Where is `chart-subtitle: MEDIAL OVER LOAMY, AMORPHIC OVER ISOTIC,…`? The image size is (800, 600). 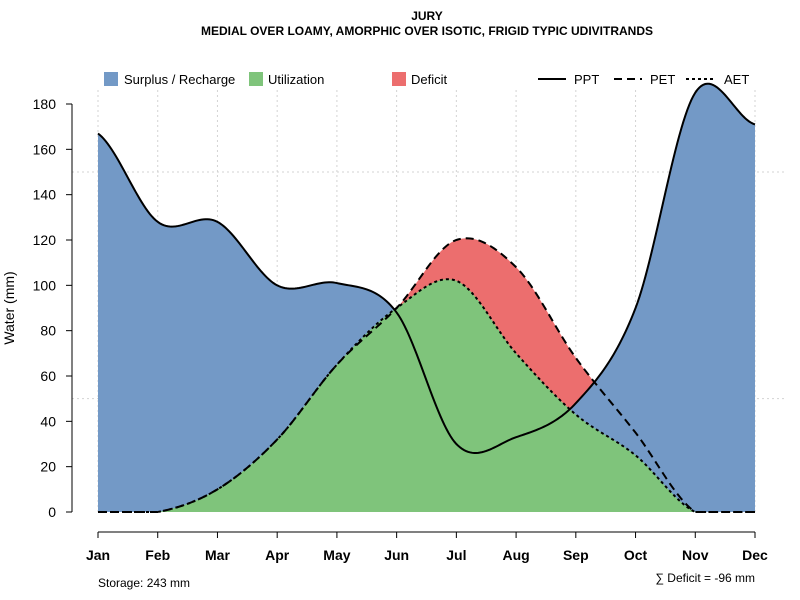
chart-subtitle: MEDIAL OVER LOAMY, AMORPHIC OVER ISOTIC,… is located at coordinates (427, 31).